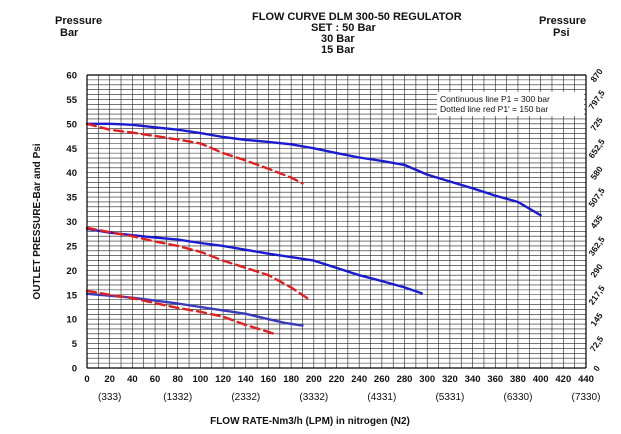  I want to click on x-tick-label: 360, so click(495, 379).